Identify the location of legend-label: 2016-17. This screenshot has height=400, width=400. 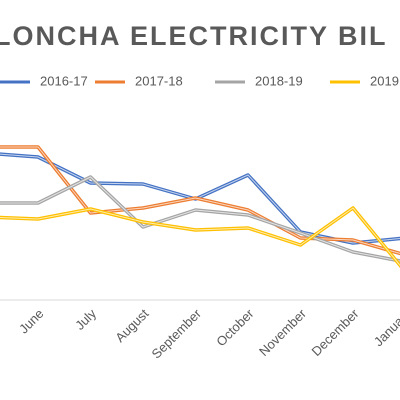
(64, 80).